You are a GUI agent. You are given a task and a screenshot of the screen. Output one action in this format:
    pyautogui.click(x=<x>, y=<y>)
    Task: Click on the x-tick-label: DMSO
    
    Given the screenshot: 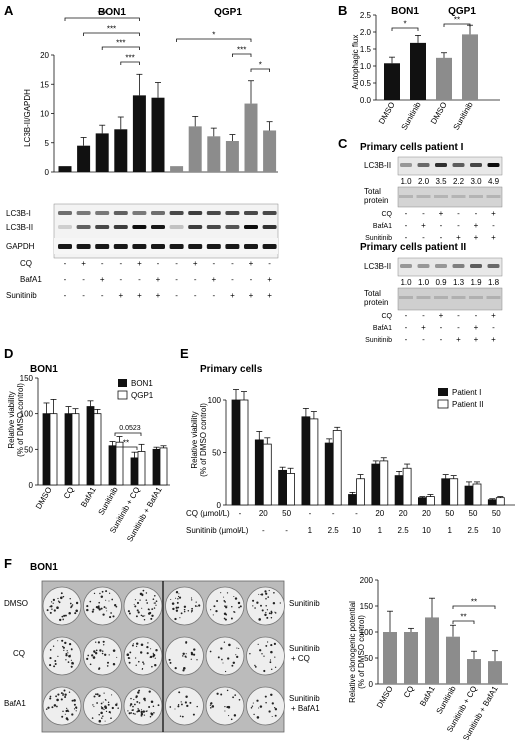 What is the action you would take?
    pyautogui.click(x=385, y=697)
    